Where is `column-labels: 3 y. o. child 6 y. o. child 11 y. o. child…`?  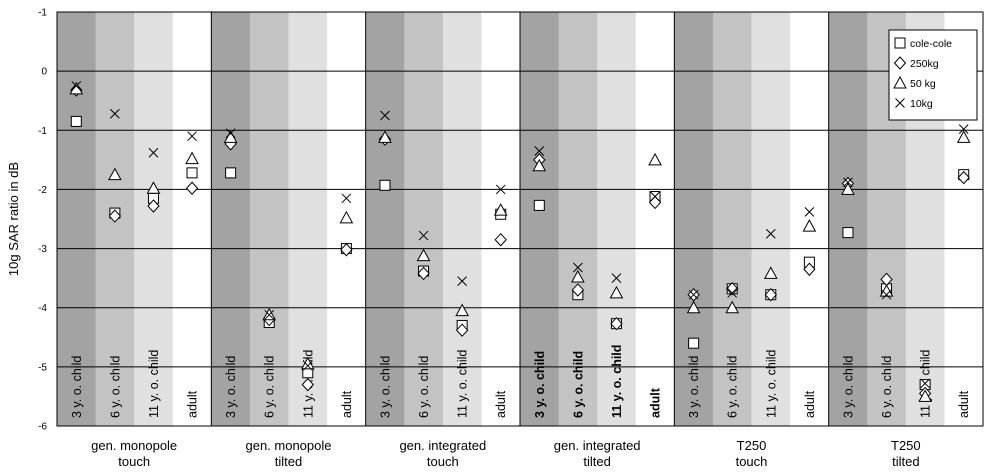 column-labels: 3 y. o. child 6 y. o. child 11 y. o. child… is located at coordinates (520, 381).